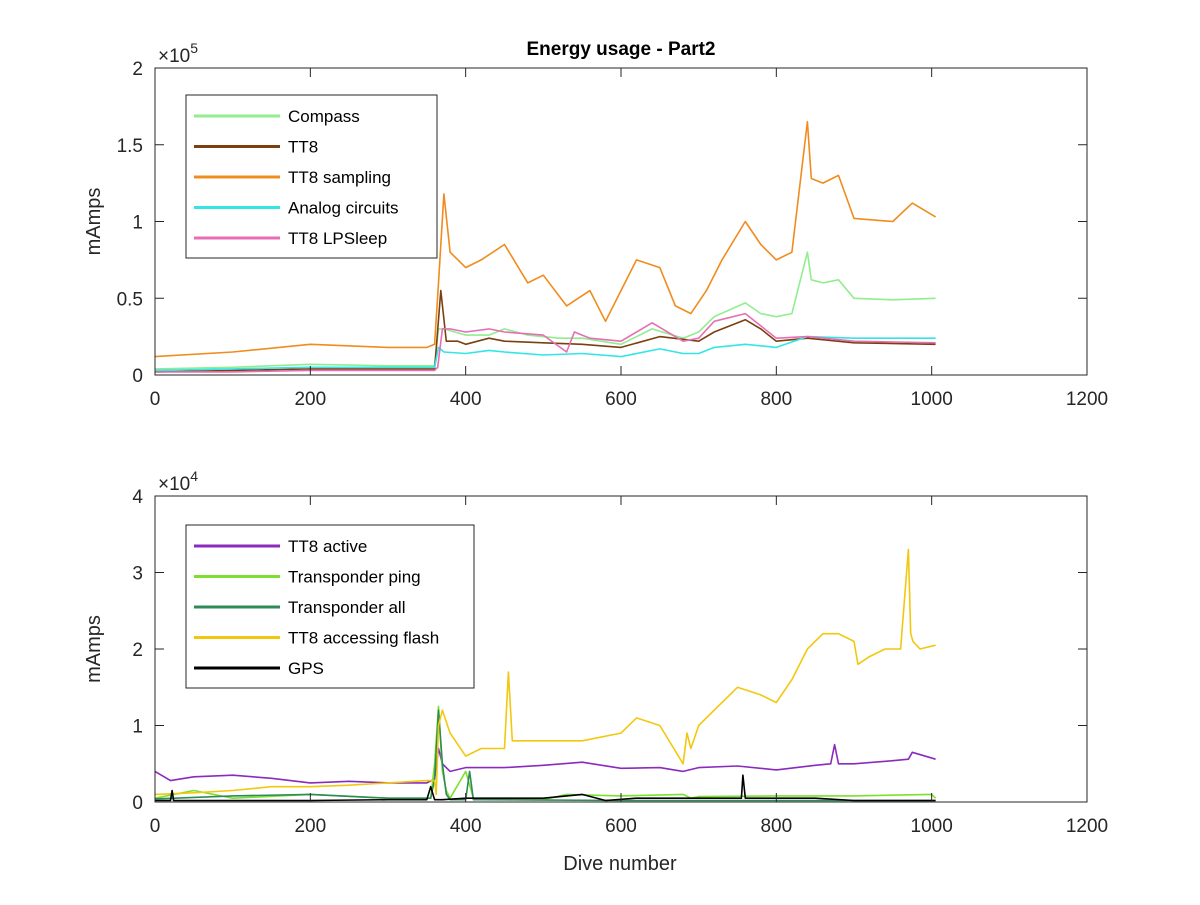 The width and height of the screenshot is (1200, 905). Describe the element at coordinates (178, 481) in the screenshot. I see `y-exponent-label: ×10⁴` at that location.